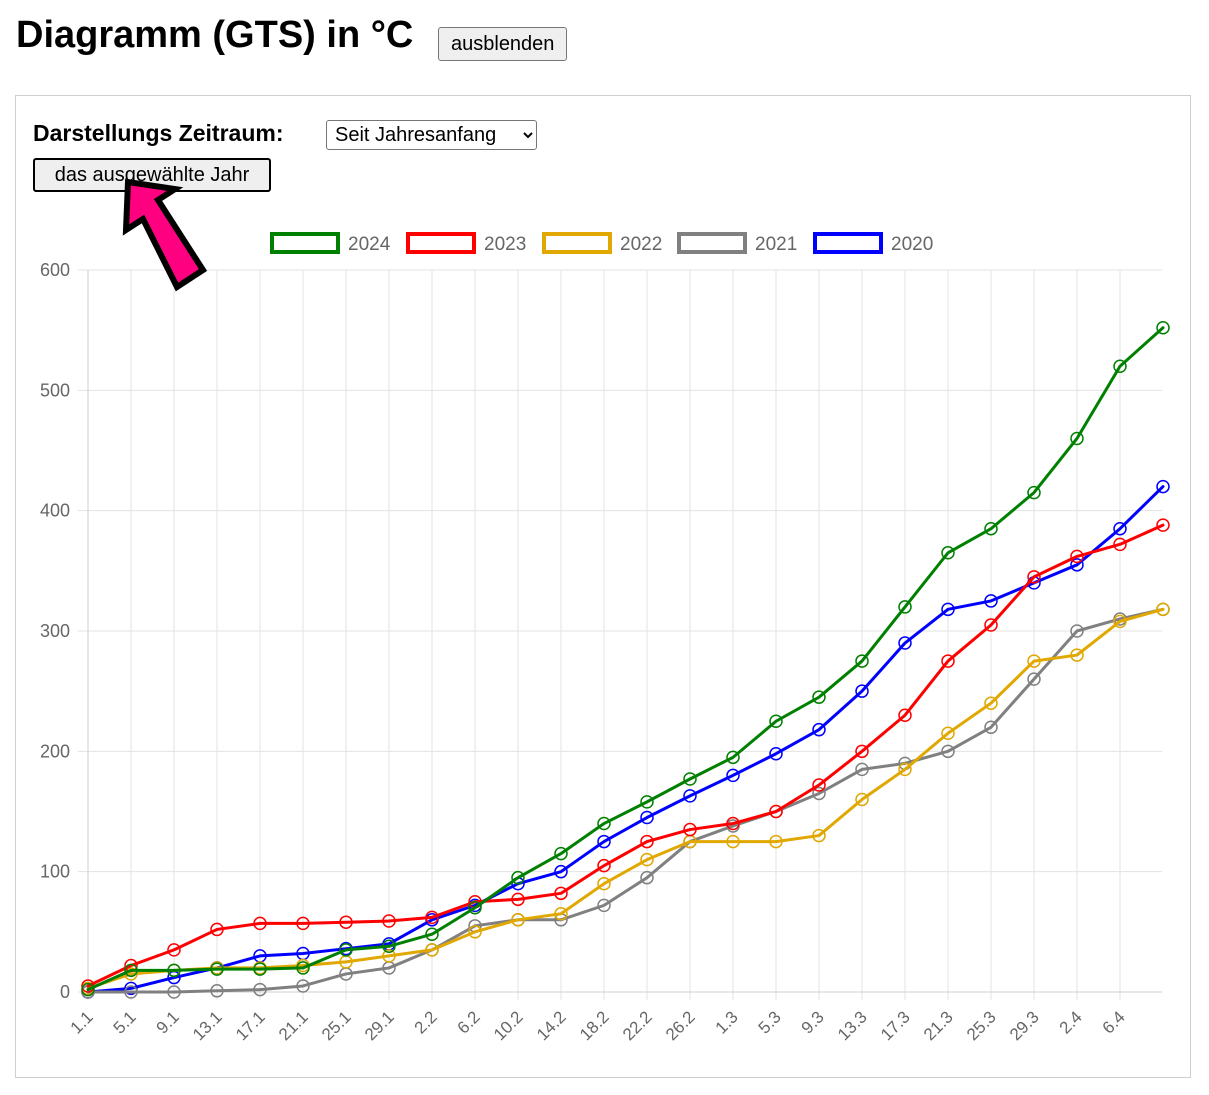 The width and height of the screenshot is (1209, 1095). Describe the element at coordinates (503, 44) in the screenshot. I see `hide-chart-button: ausblenden` at that location.